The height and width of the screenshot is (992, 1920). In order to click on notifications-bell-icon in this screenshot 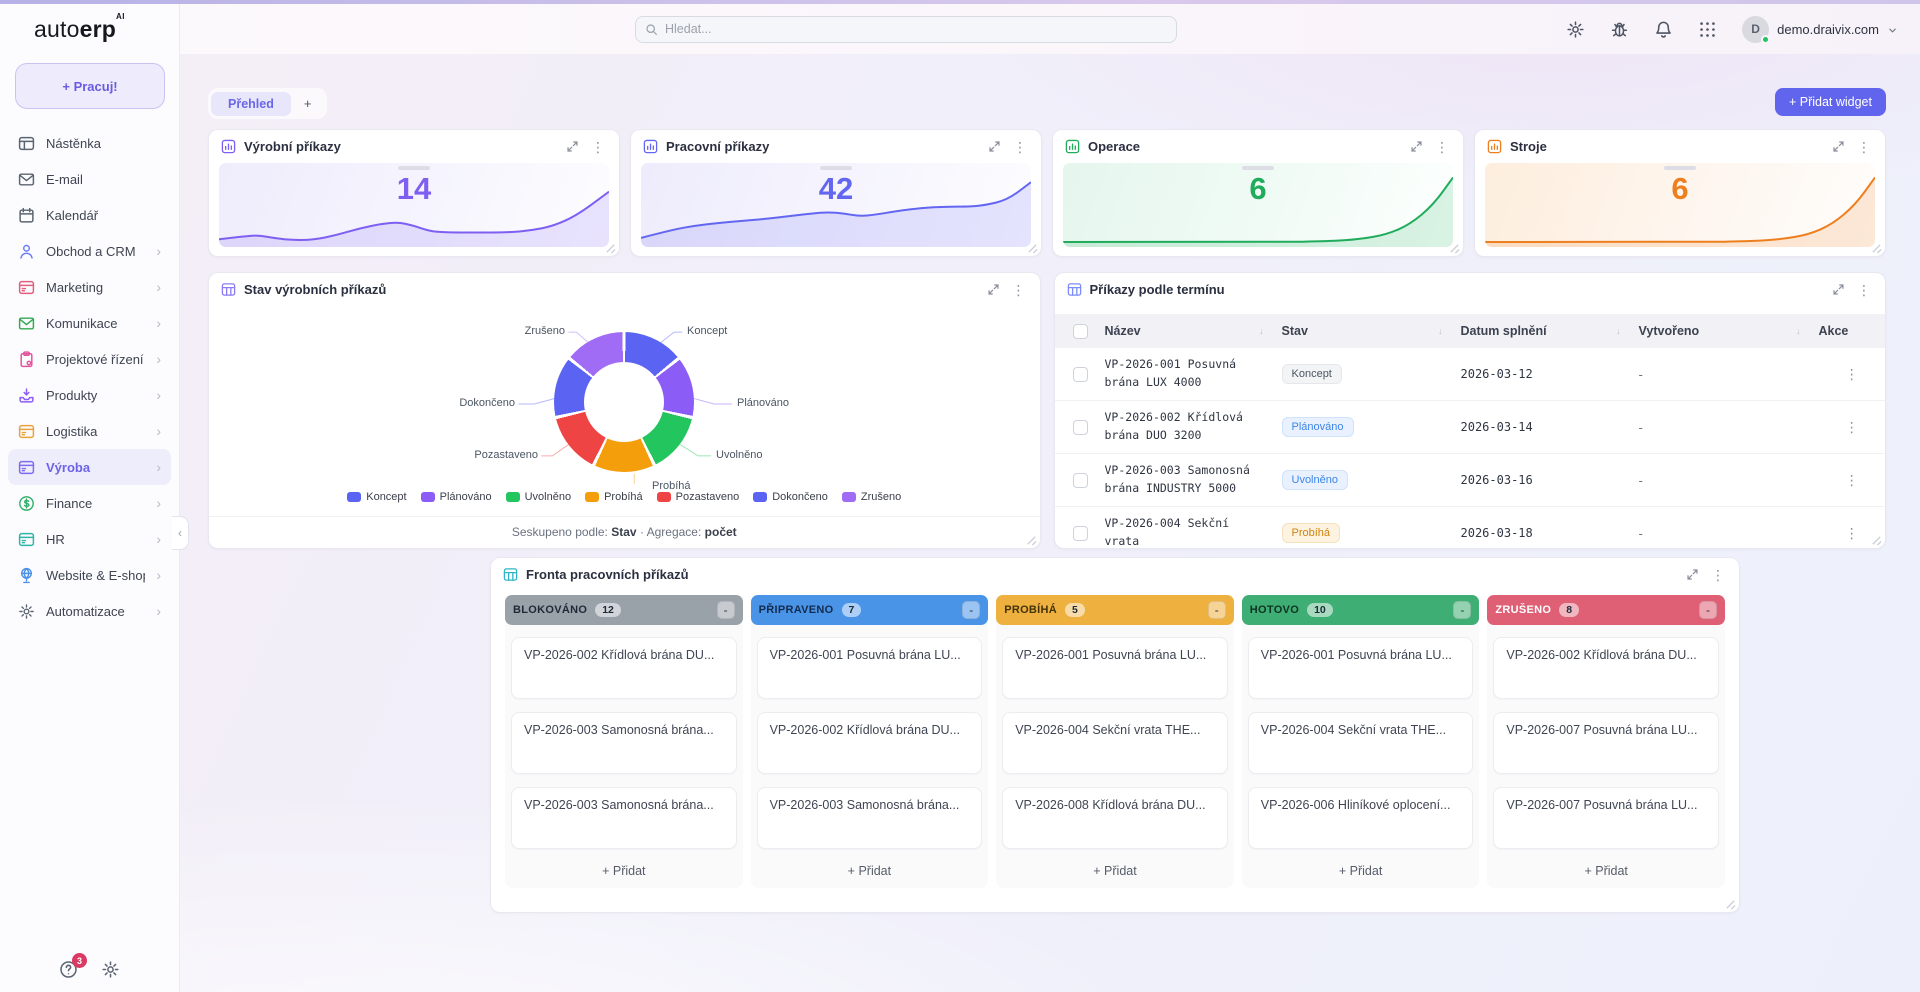, I will do `click(1663, 29)`.